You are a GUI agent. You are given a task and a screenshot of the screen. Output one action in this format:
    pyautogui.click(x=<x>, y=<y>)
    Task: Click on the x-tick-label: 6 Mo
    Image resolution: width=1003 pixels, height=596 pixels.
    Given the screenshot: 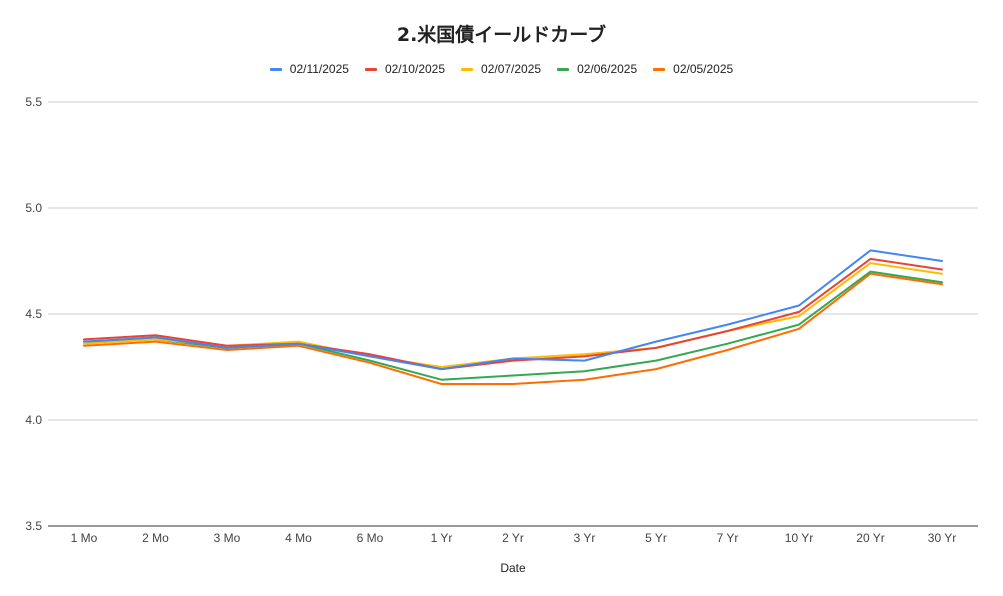 What is the action you would take?
    pyautogui.click(x=370, y=538)
    